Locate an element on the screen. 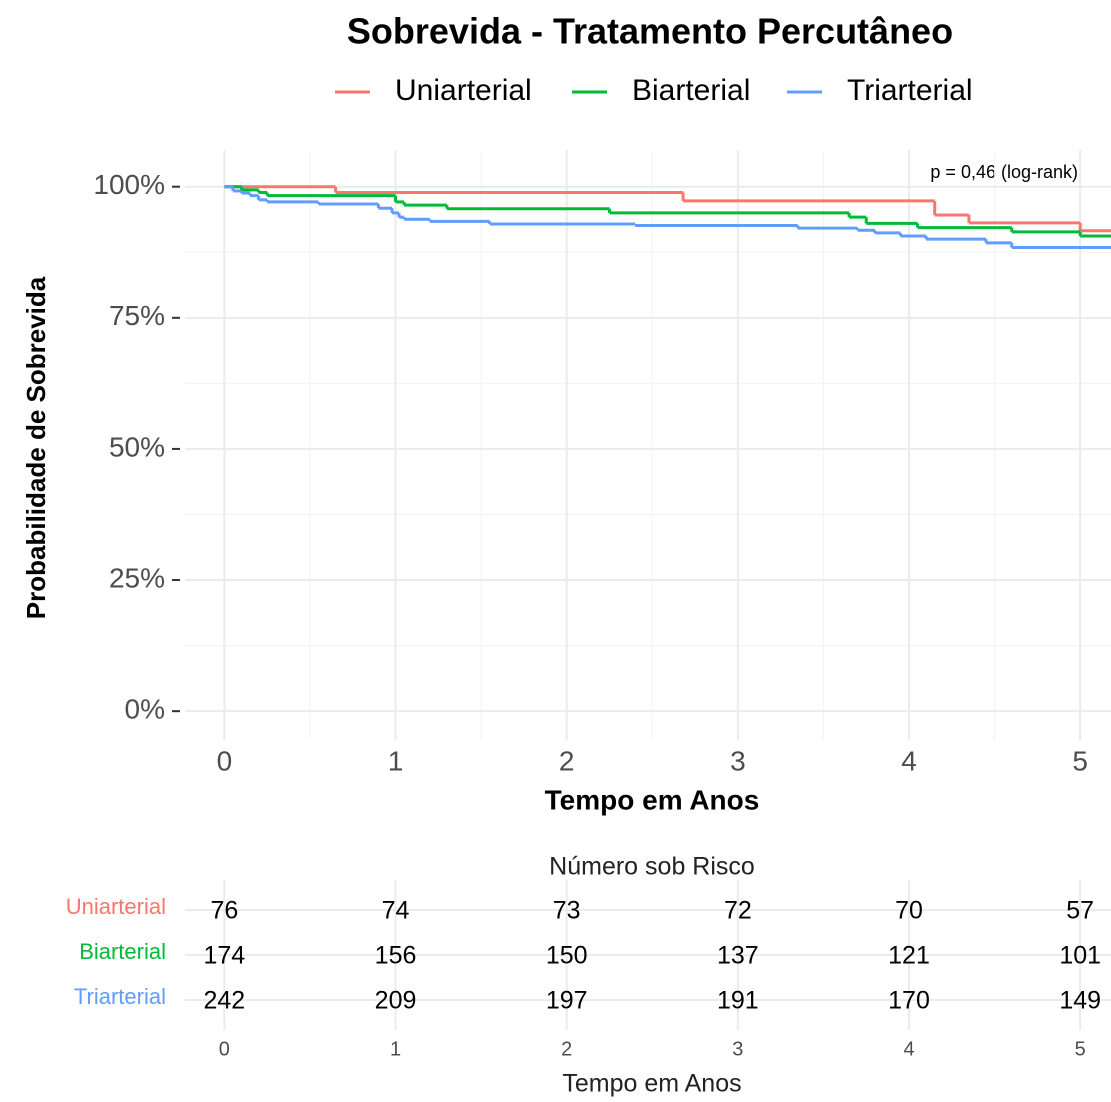 The width and height of the screenshot is (1111, 1102). x-tick-label: 5 is located at coordinates (1080, 760).